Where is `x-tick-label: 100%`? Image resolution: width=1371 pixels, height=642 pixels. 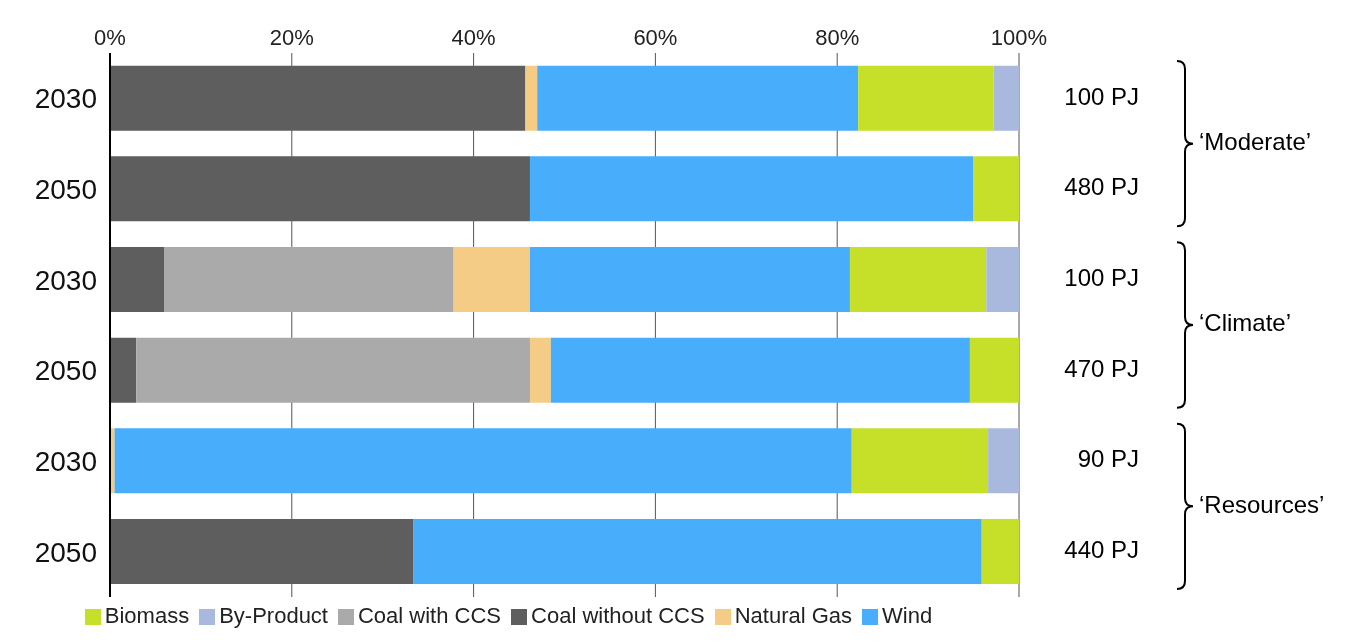
x-tick-label: 100% is located at coordinates (1019, 37).